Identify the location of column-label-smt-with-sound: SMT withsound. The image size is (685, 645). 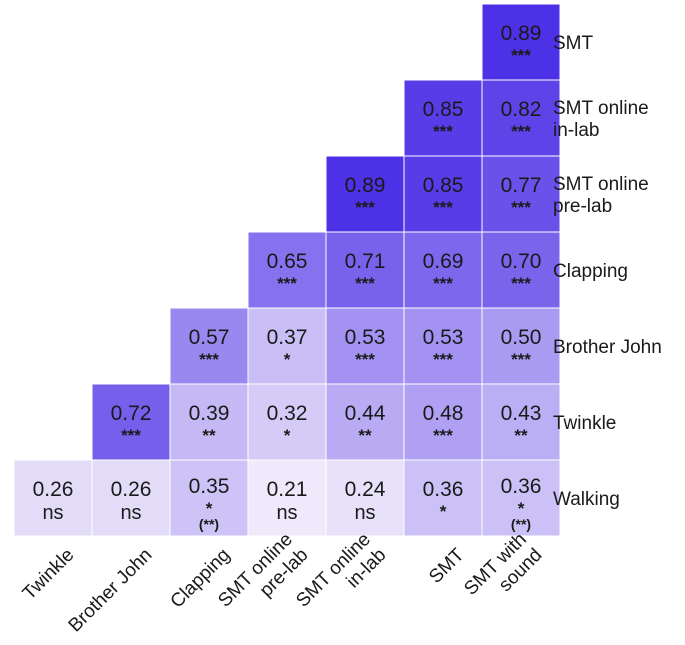
(503, 572).